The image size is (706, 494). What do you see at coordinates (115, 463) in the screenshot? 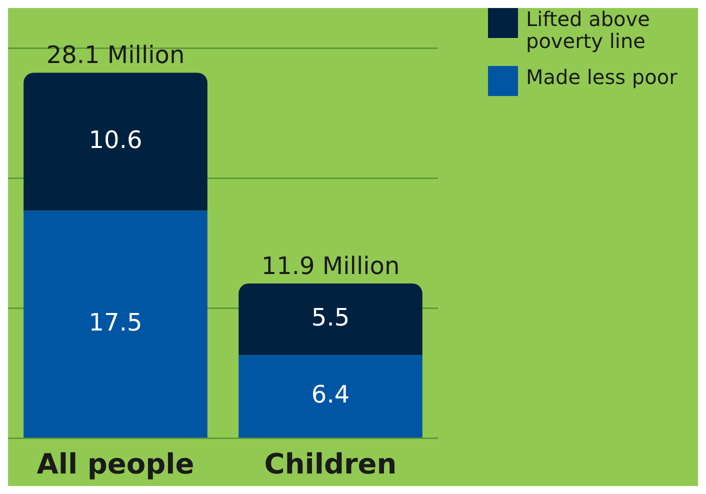
I see `x-tick-label: All people` at bounding box center [115, 463].